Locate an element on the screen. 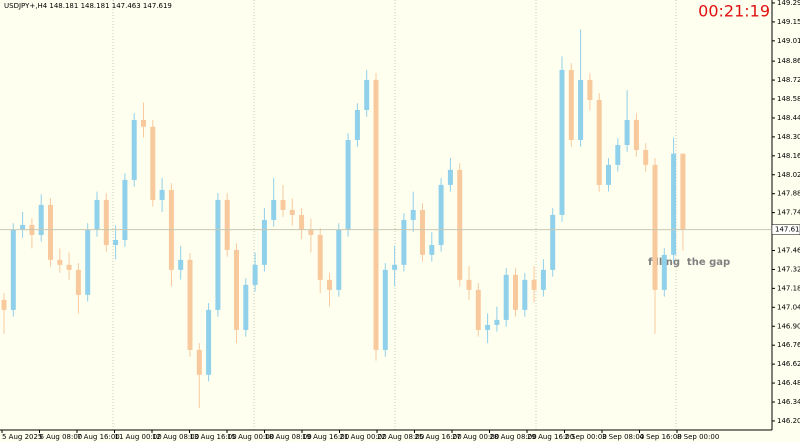 The height and width of the screenshot is (442, 800). x-tick-label: 8 Sep 00:00 is located at coordinates (698, 437).